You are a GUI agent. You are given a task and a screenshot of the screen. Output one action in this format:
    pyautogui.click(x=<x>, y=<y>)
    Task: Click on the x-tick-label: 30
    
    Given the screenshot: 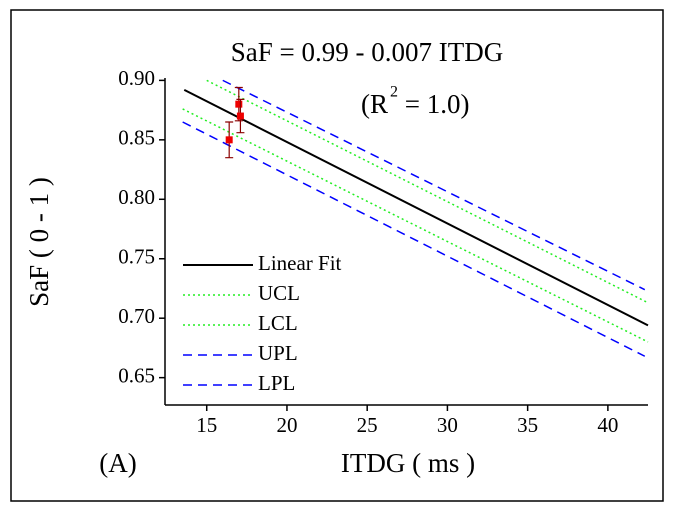 What is the action you would take?
    pyautogui.click(x=447, y=425)
    